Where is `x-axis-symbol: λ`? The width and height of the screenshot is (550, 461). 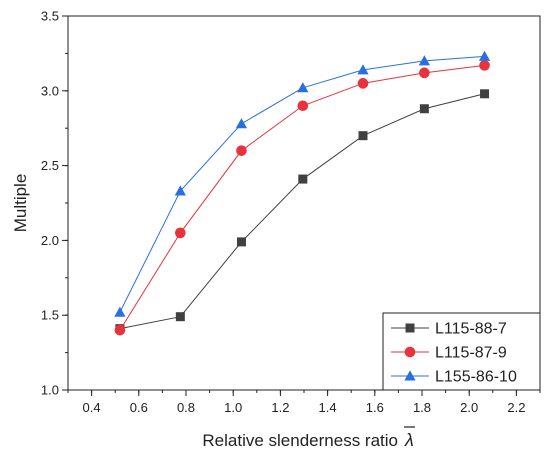
x-axis-symbol: λ is located at coordinates (409, 438).